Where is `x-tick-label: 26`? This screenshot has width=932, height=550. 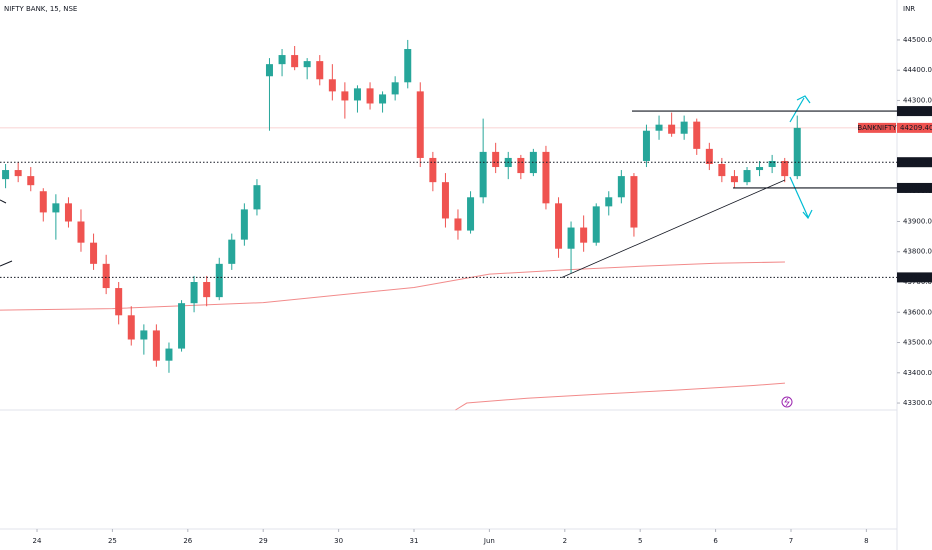
x-tick-label: 26 is located at coordinates (187, 541).